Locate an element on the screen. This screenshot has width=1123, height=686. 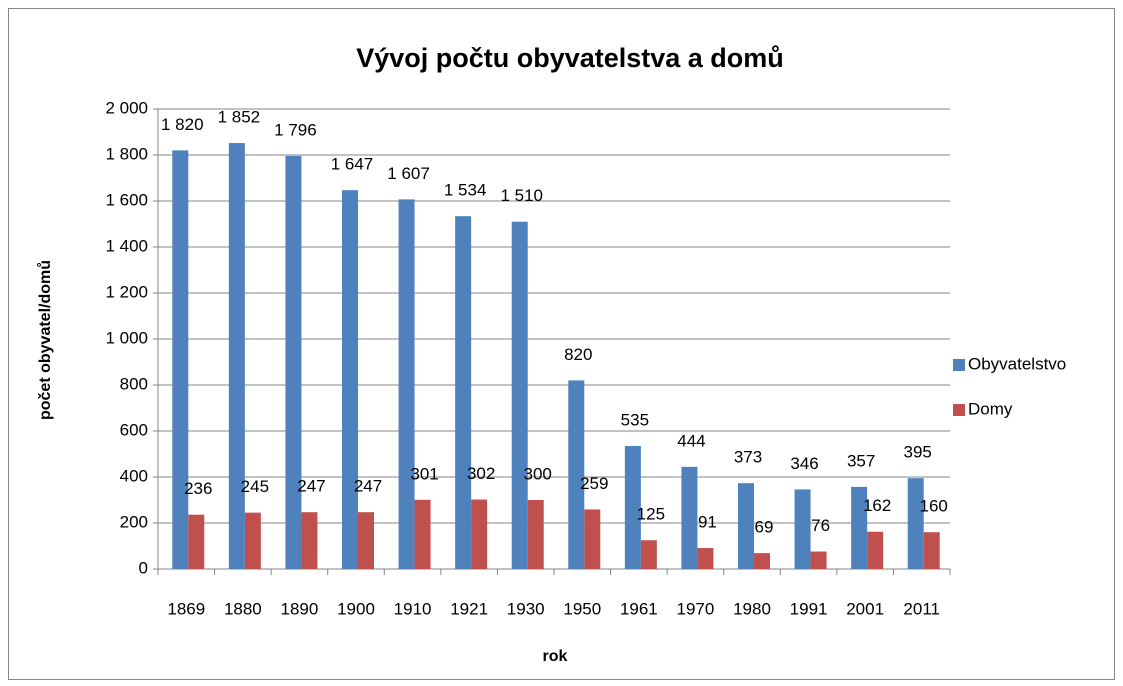
x-tick-label: 1991 is located at coordinates (809, 608).